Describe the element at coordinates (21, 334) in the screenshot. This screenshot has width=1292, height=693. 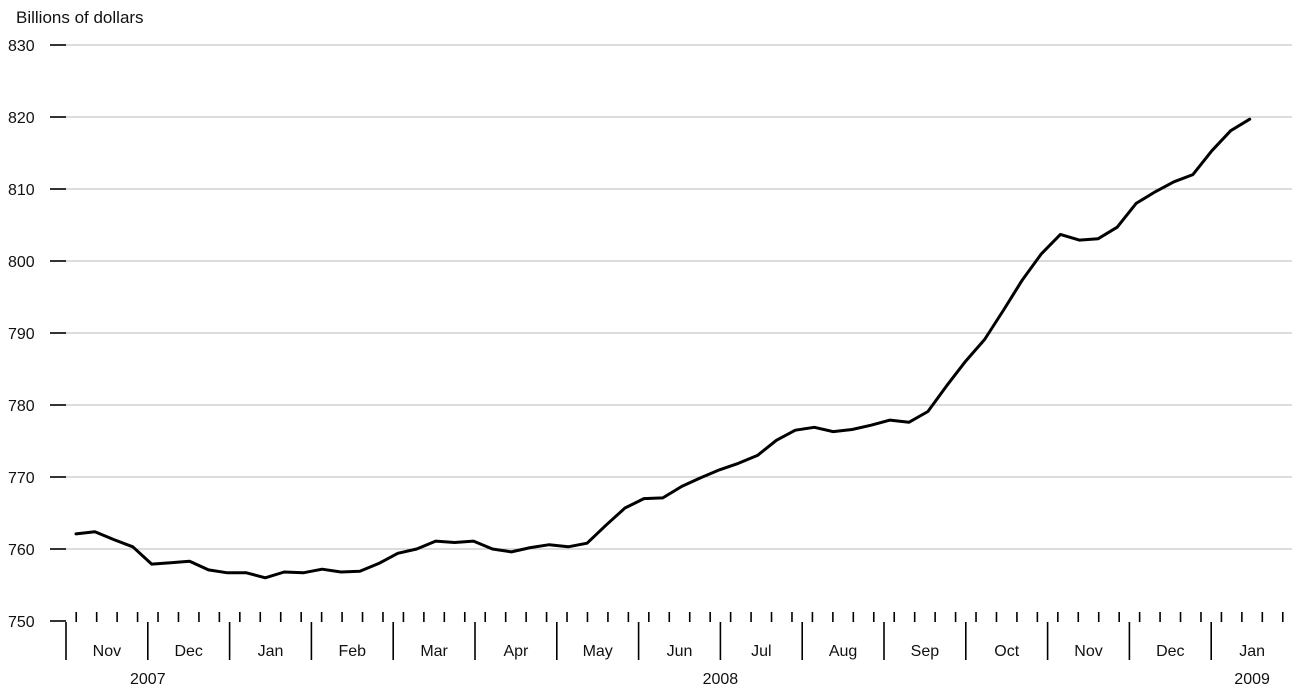
I see `y-tick-label: 790` at that location.